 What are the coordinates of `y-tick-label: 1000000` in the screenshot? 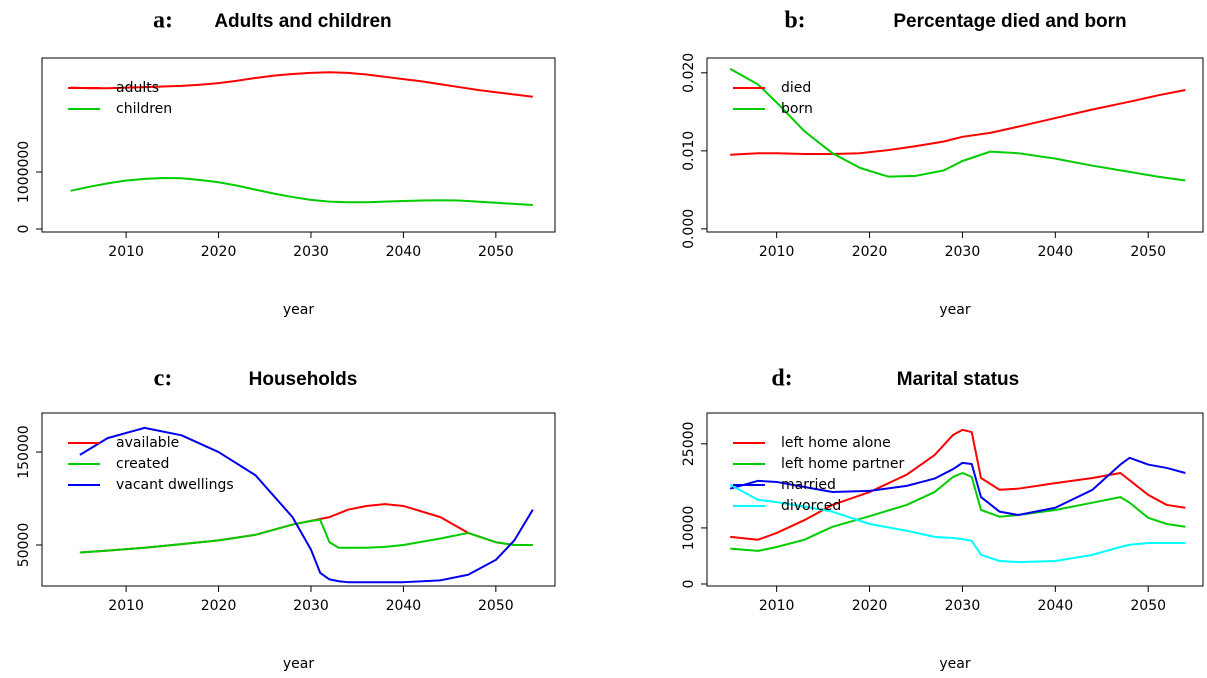 It's located at (24, 172).